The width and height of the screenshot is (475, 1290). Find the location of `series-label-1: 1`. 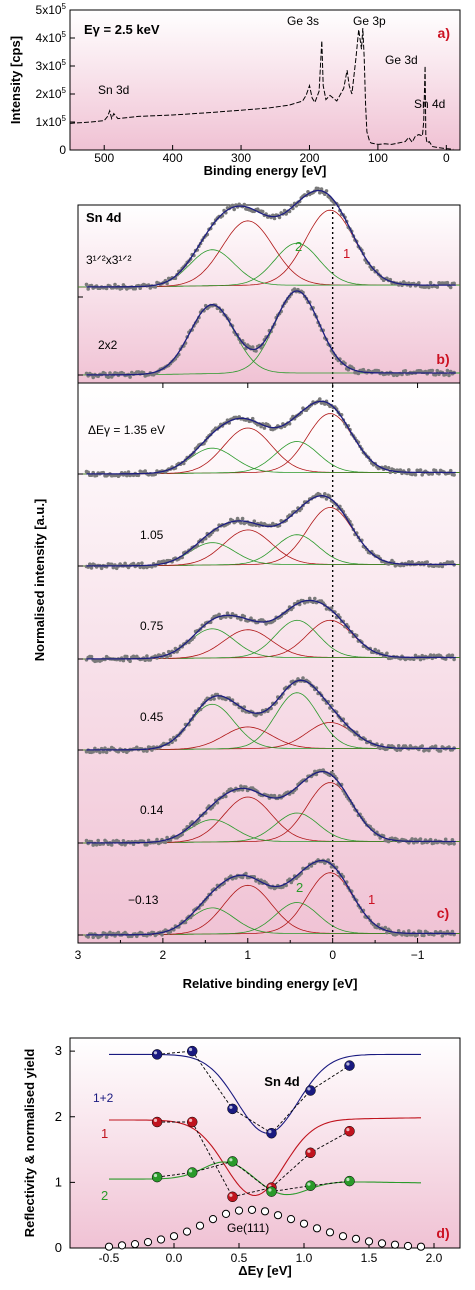

series-label-1: 1 is located at coordinates (104, 1133).